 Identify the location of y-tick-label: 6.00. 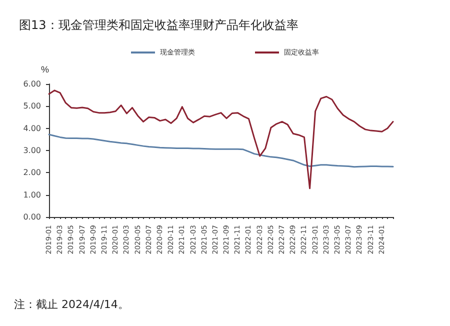
(32, 84).